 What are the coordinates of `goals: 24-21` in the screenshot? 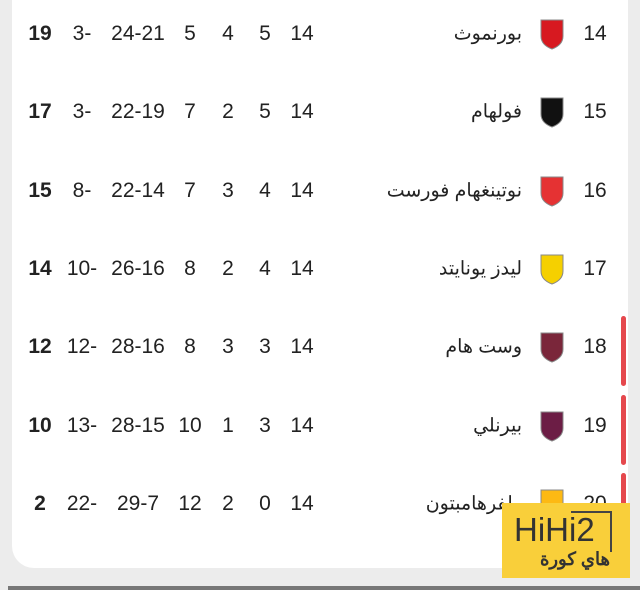 It's located at (138, 33).